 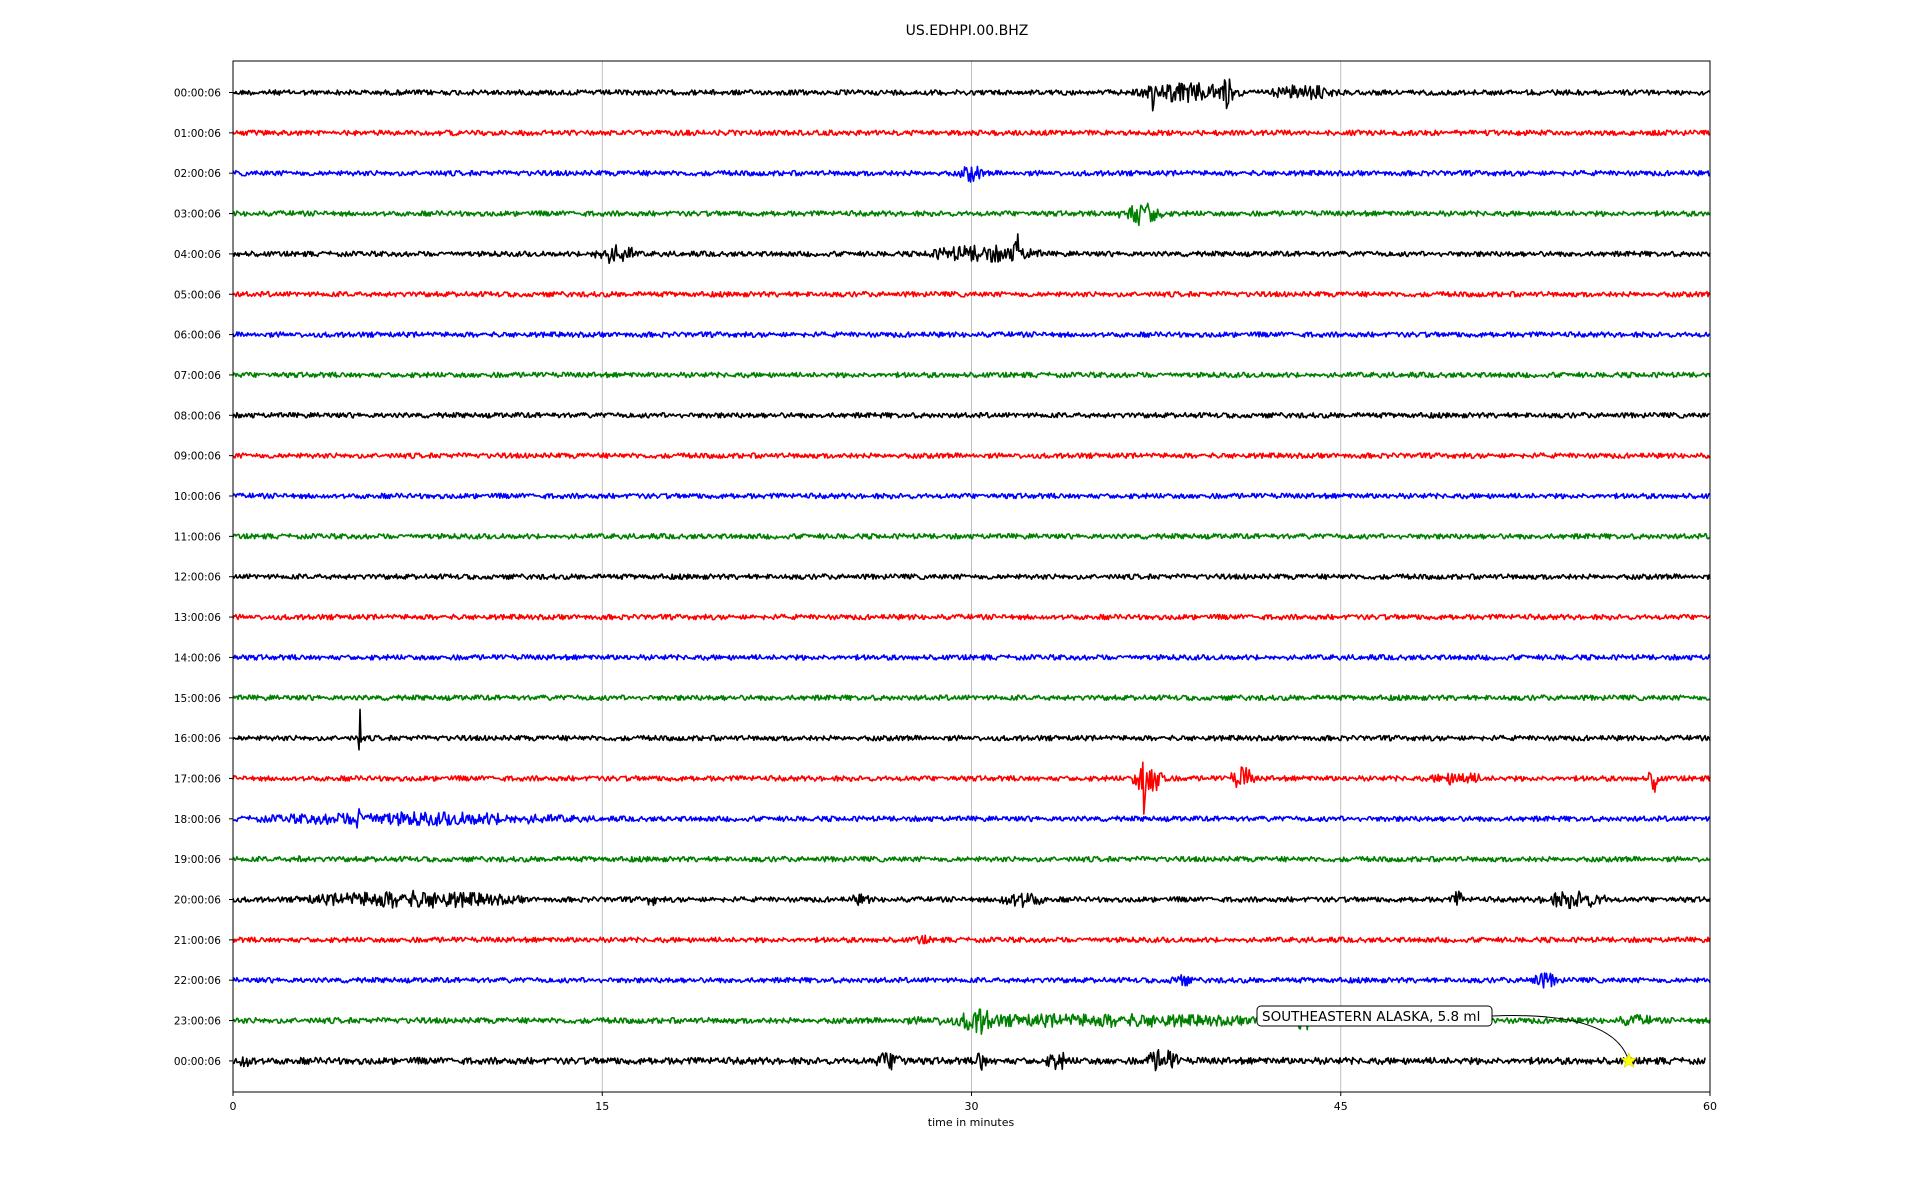 What do you see at coordinates (197, 658) in the screenshot?
I see `row-time-label: 14:00:06` at bounding box center [197, 658].